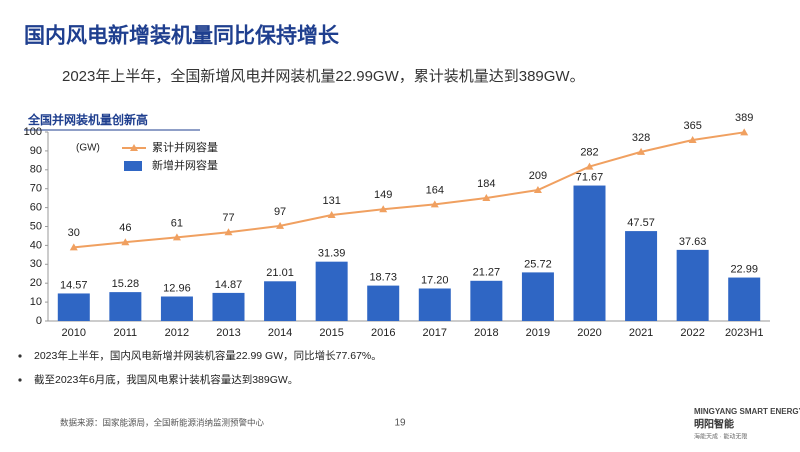 The height and width of the screenshot is (452, 800). I want to click on chart-title: 全国并网装机量创新高, so click(87, 119).